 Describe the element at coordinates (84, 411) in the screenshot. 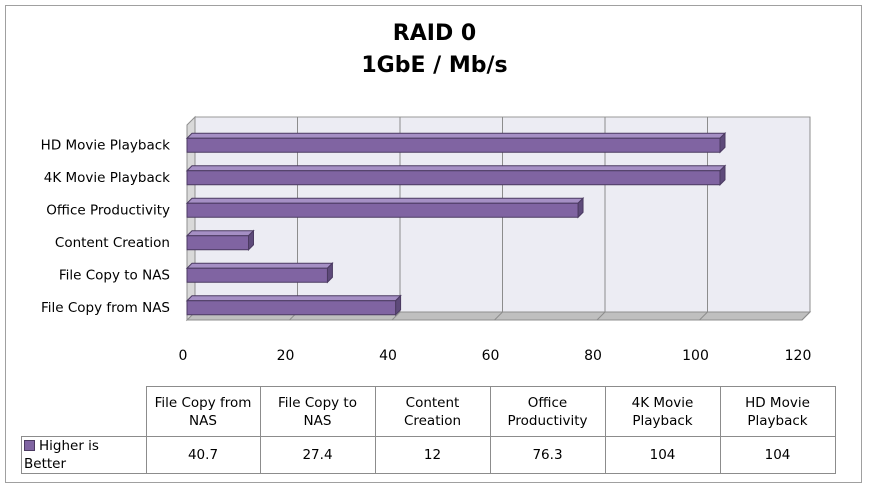

I see `data-table-corner` at that location.